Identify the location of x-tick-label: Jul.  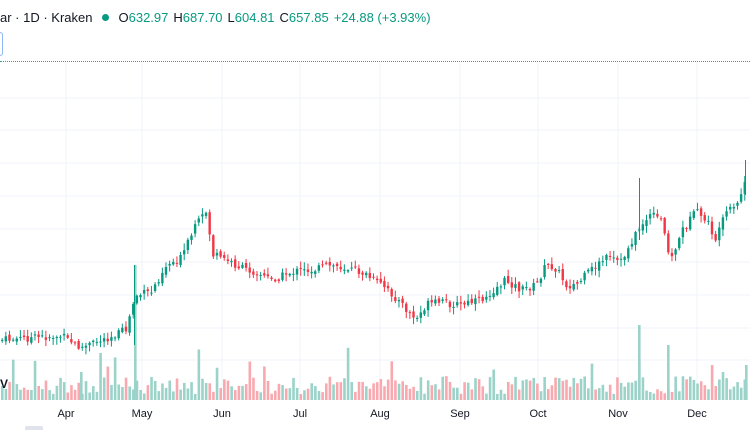
(300, 414).